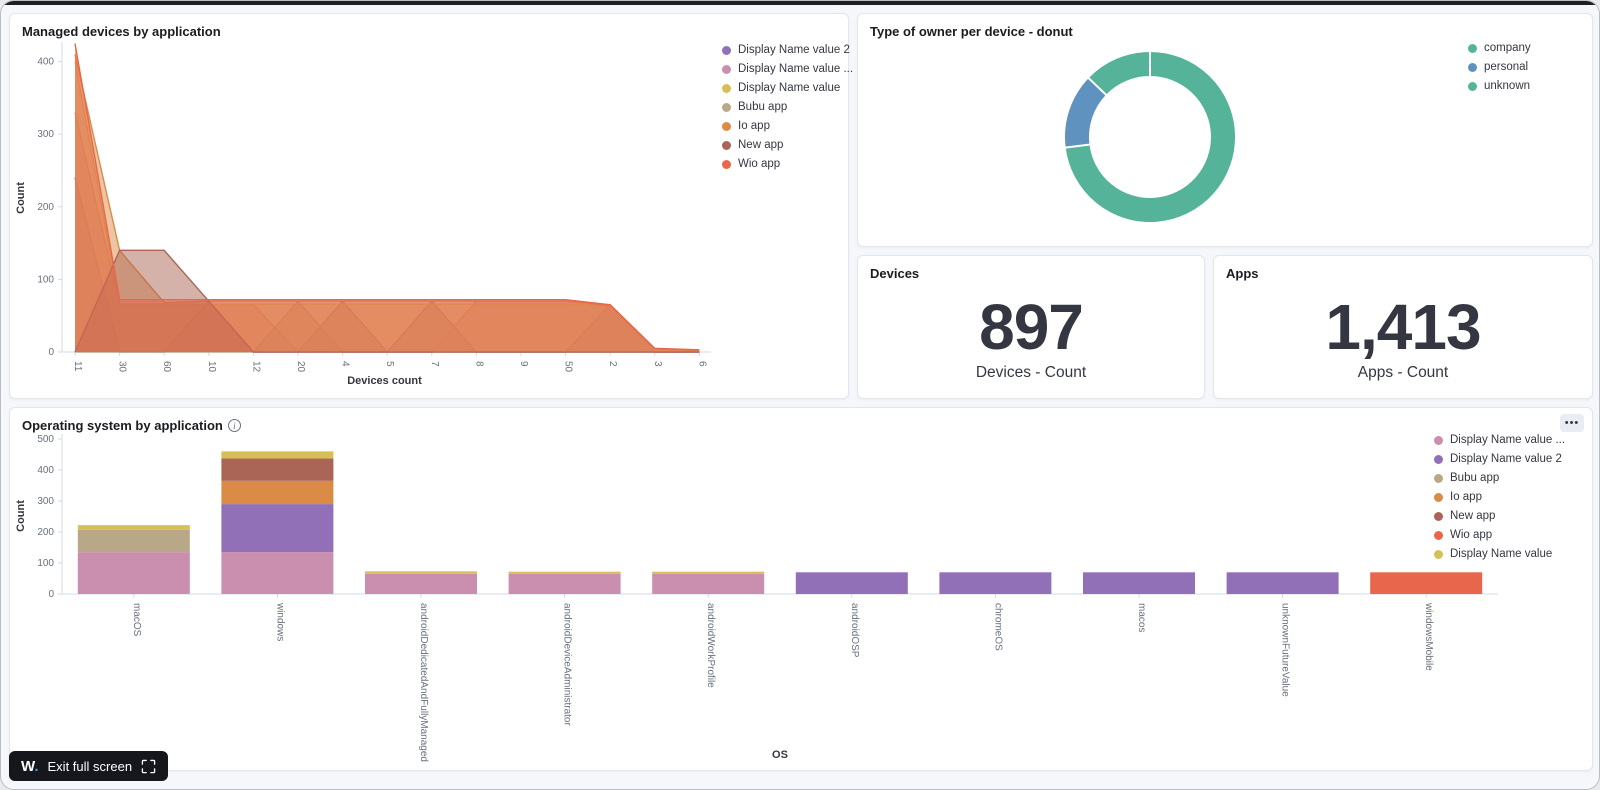 This screenshot has width=1600, height=790. I want to click on devices-count-label: Devices - Count, so click(1031, 372).